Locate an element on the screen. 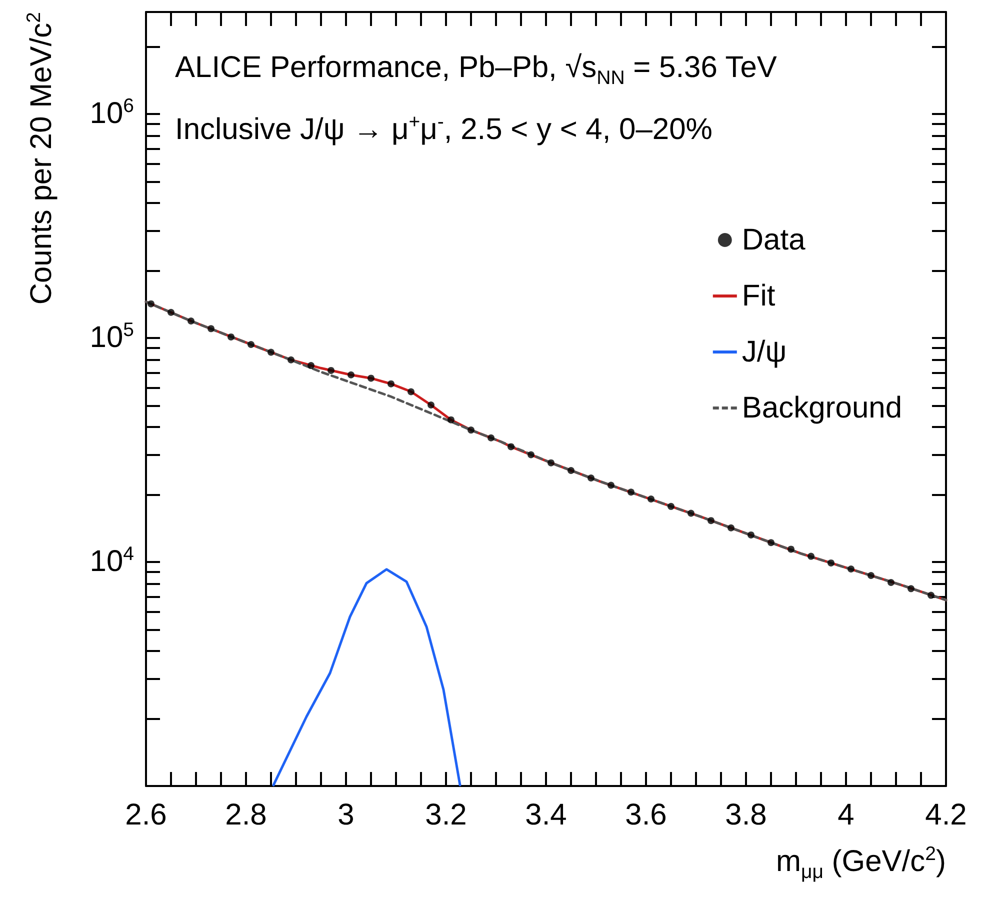 This screenshot has width=997, height=905. legend-label: Data is located at coordinates (774, 240).